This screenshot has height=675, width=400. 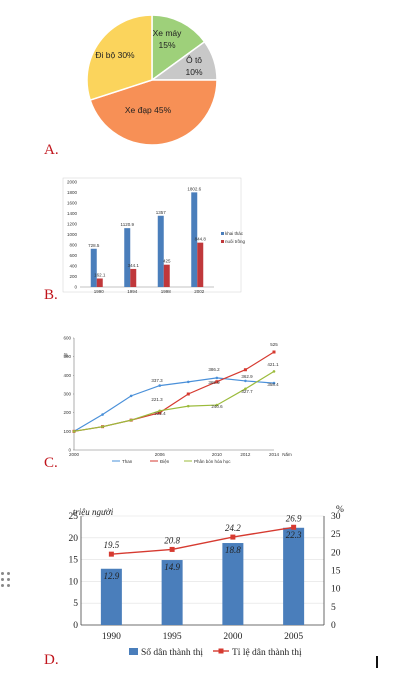 What do you see at coordinates (193, 72) in the screenshot?
I see `pie-value-o-to: 10%` at bounding box center [193, 72].